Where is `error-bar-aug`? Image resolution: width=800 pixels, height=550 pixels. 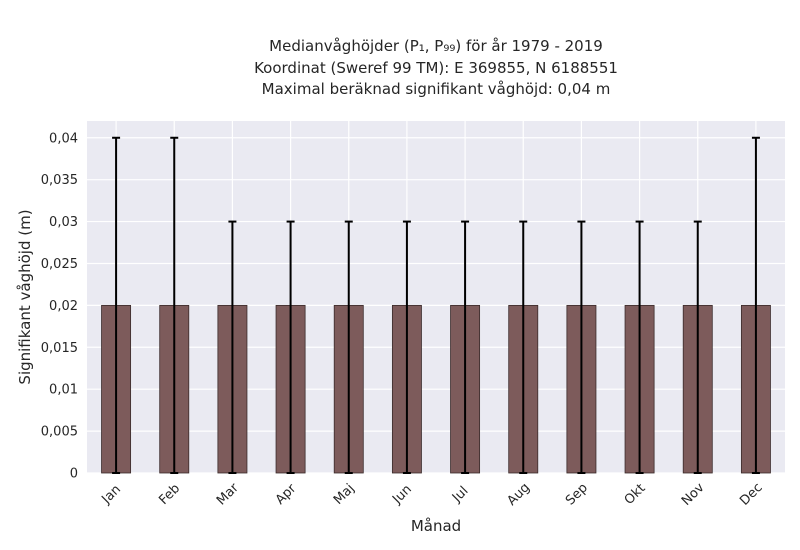
error-bar-aug is located at coordinates (523, 347).